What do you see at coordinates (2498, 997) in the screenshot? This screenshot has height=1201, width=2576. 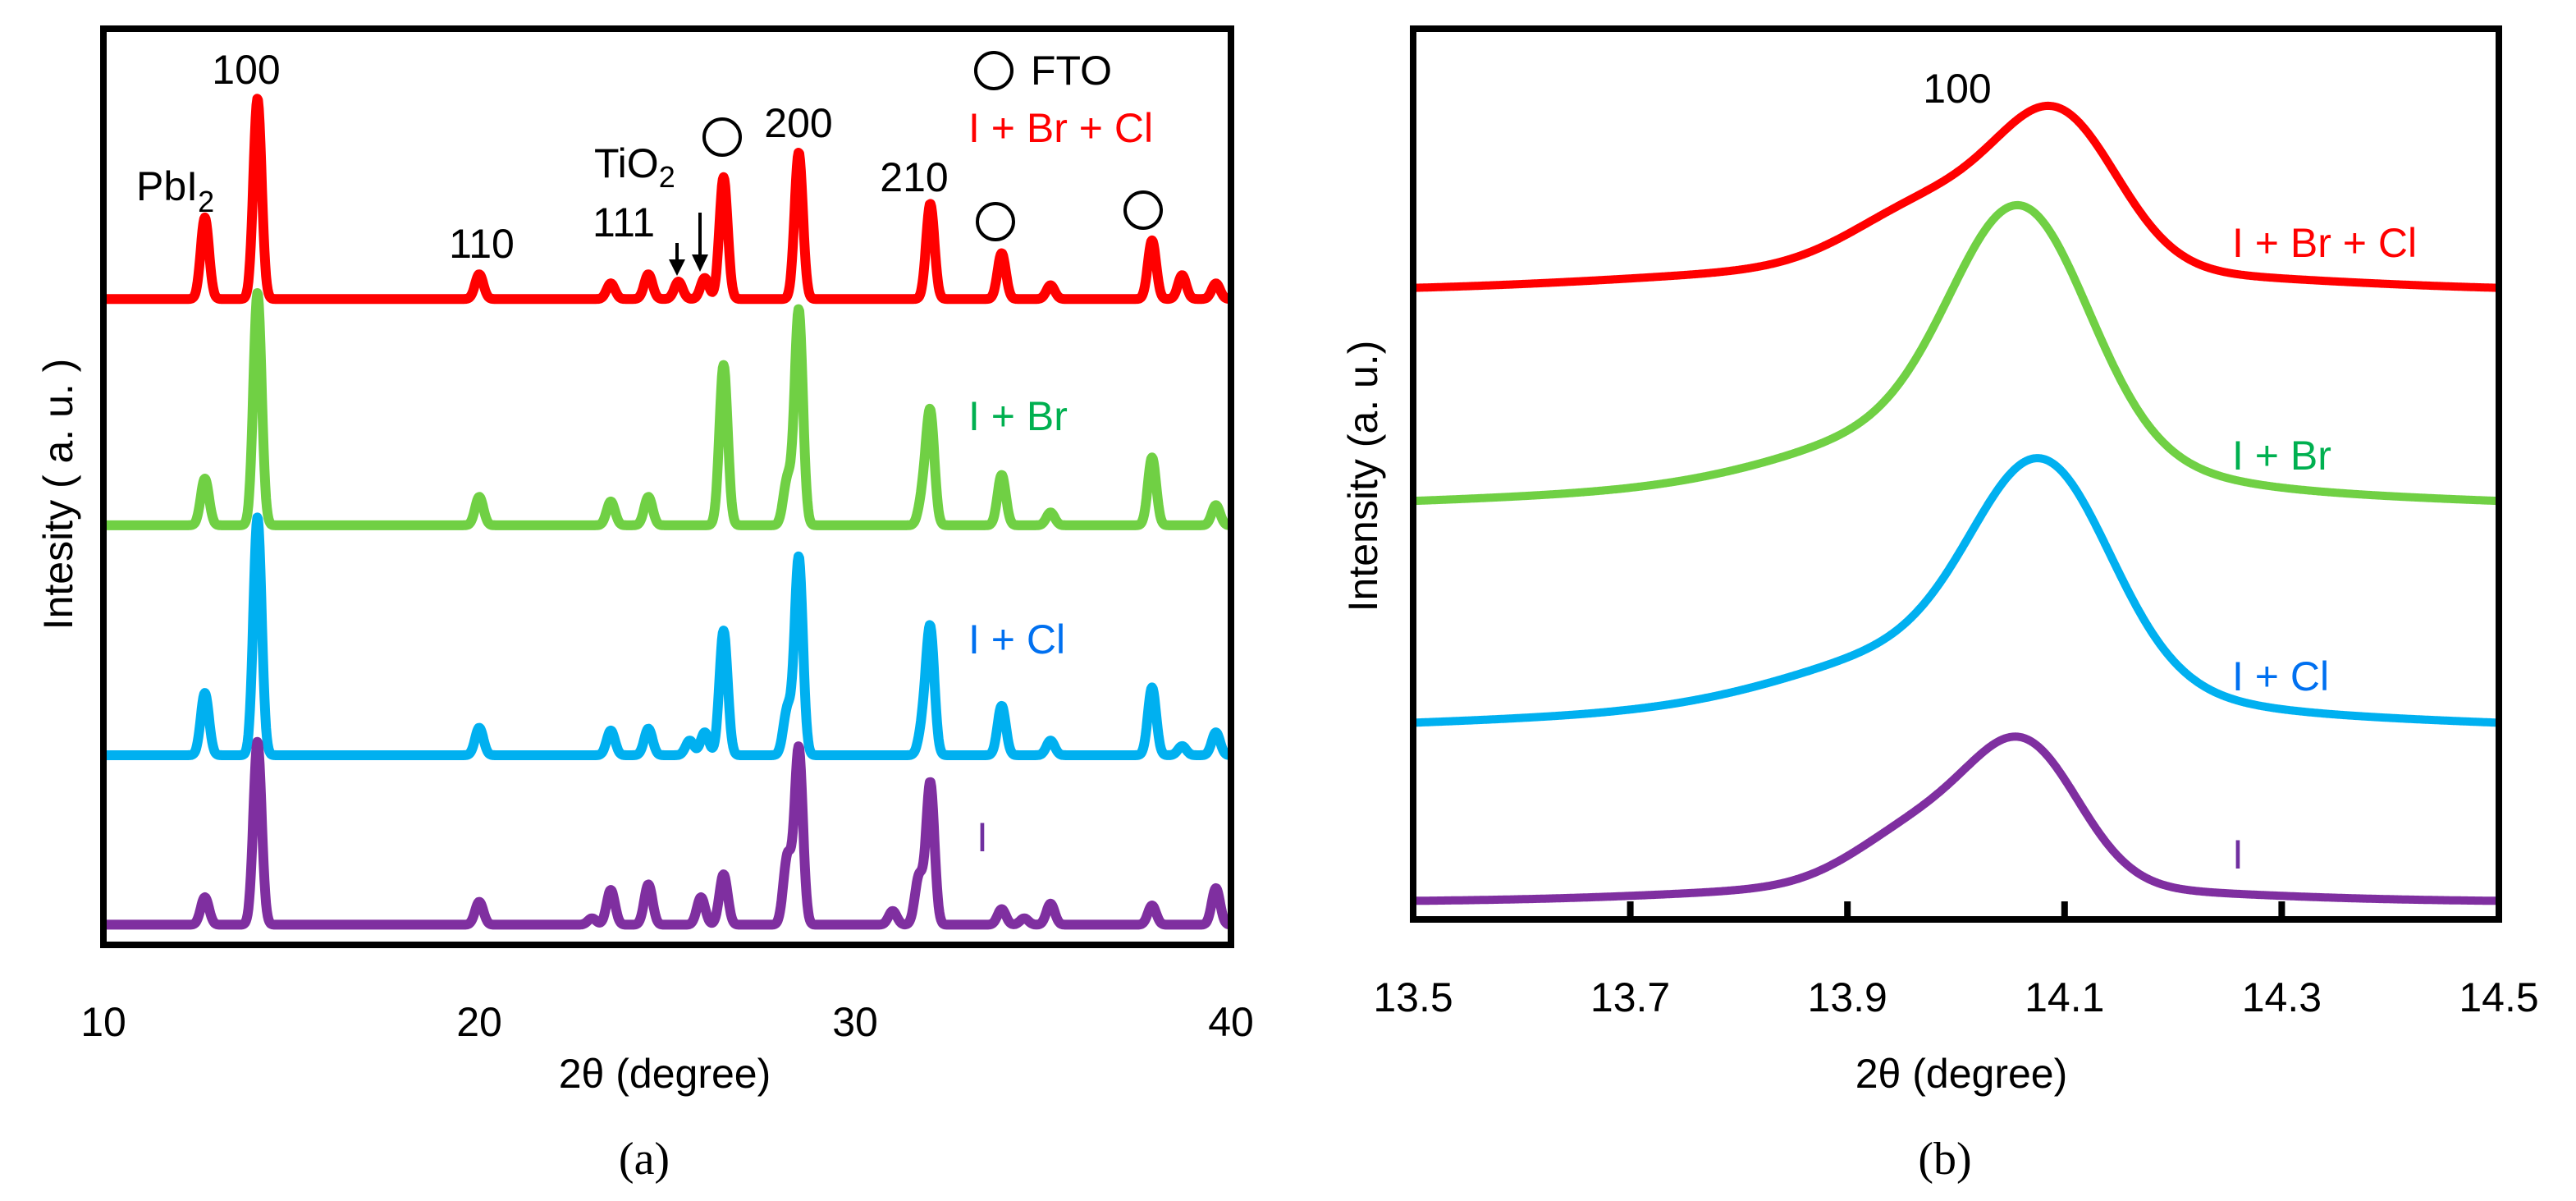 I see `x-tick-label: 14.5` at bounding box center [2498, 997].